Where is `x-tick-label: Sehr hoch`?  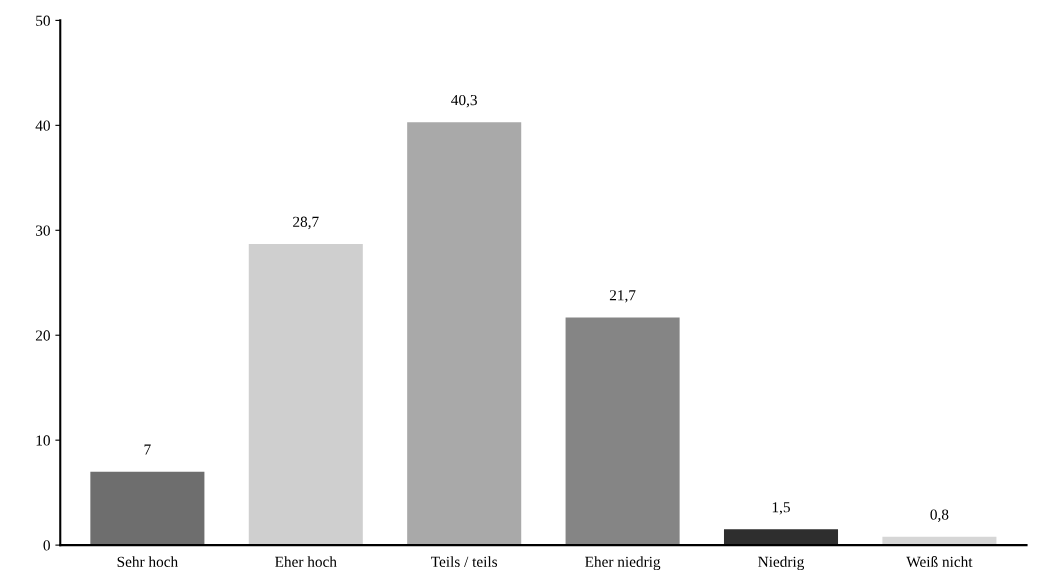
x-tick-label: Sehr hoch is located at coordinates (147, 561).